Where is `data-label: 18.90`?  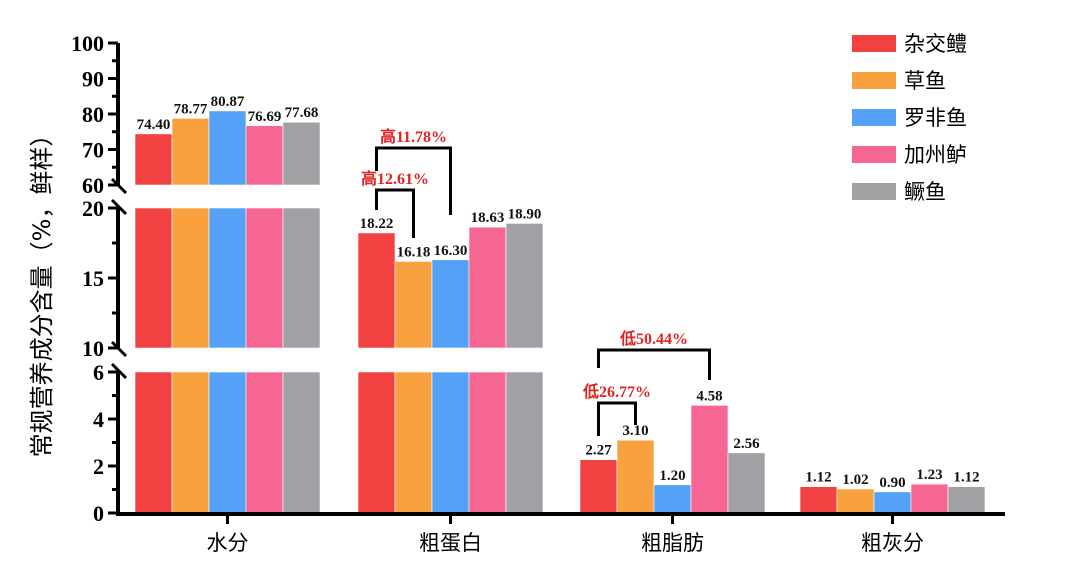
data-label: 18.90 is located at coordinates (525, 214).